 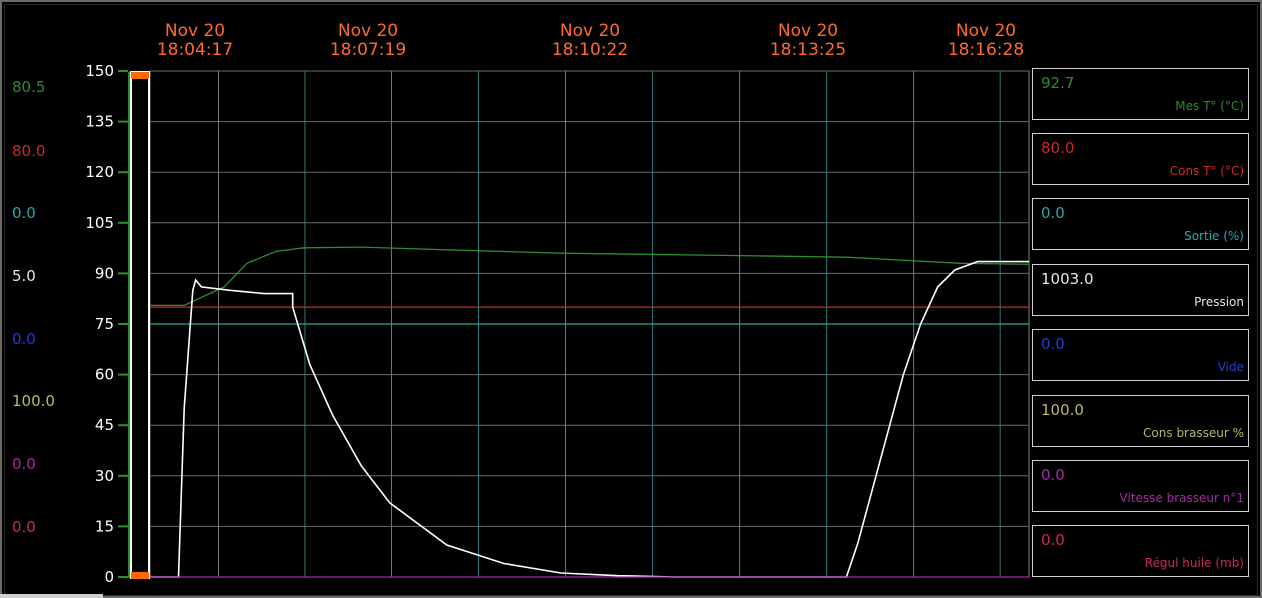 What do you see at coordinates (104, 476) in the screenshot?
I see `y-tick-label: 30` at bounding box center [104, 476].